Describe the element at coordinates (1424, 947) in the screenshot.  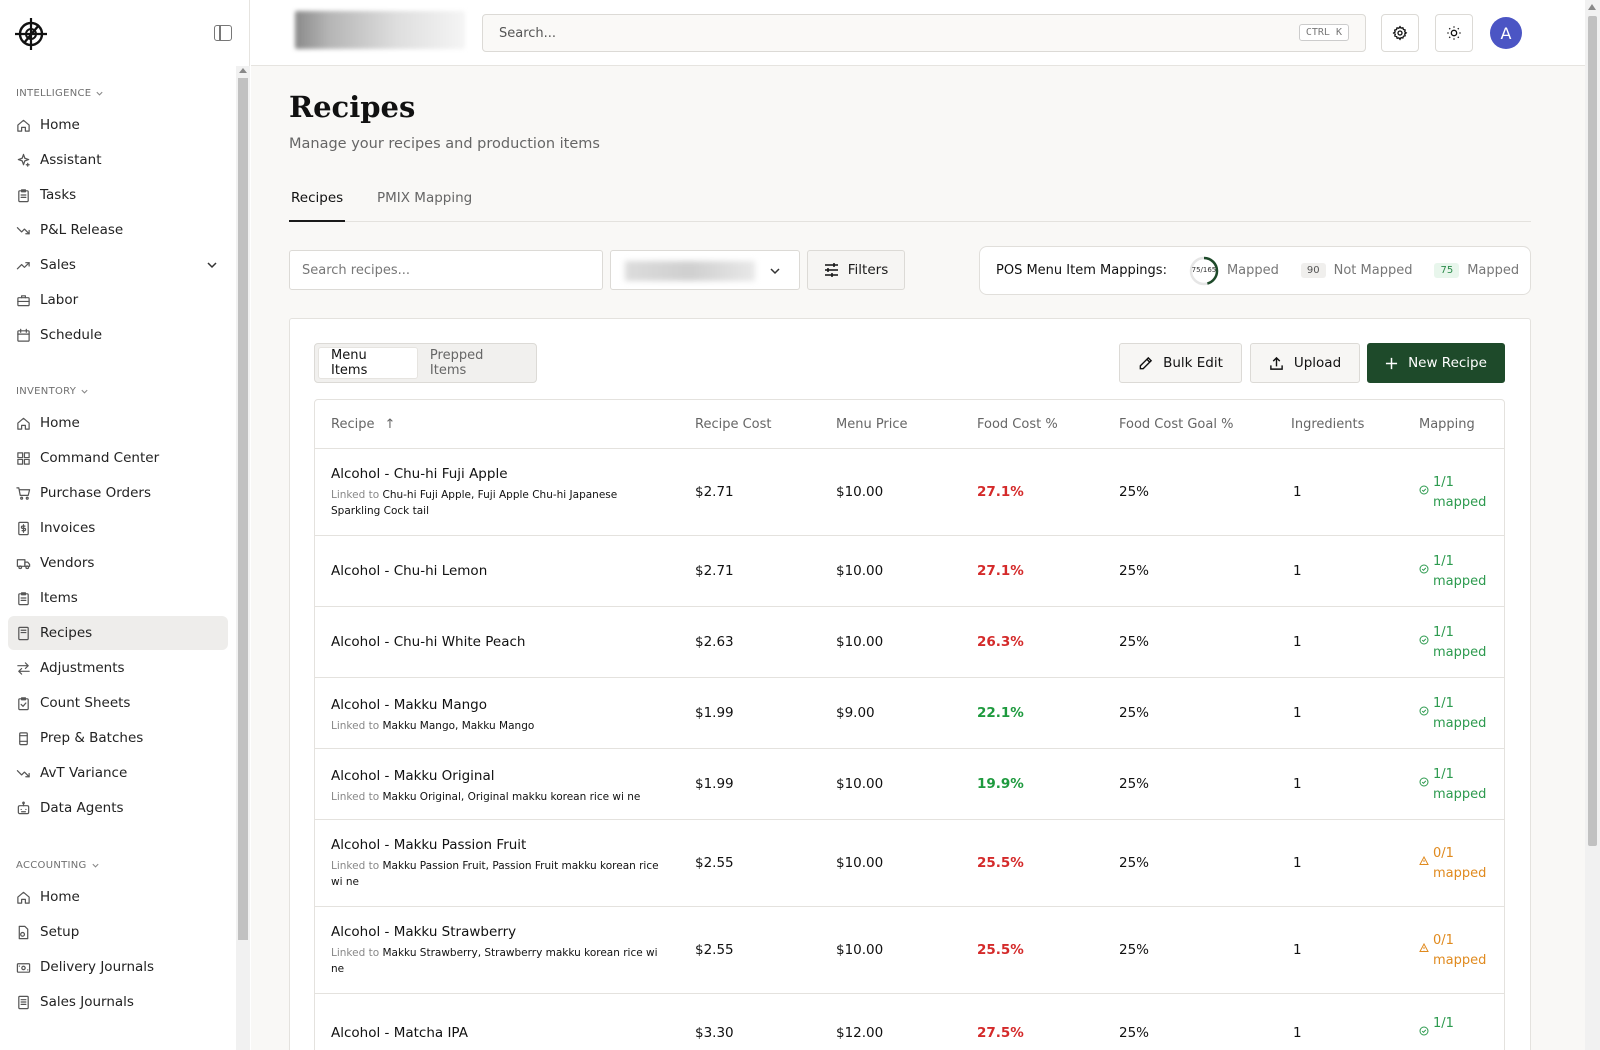
I see `warning-icon` at that location.